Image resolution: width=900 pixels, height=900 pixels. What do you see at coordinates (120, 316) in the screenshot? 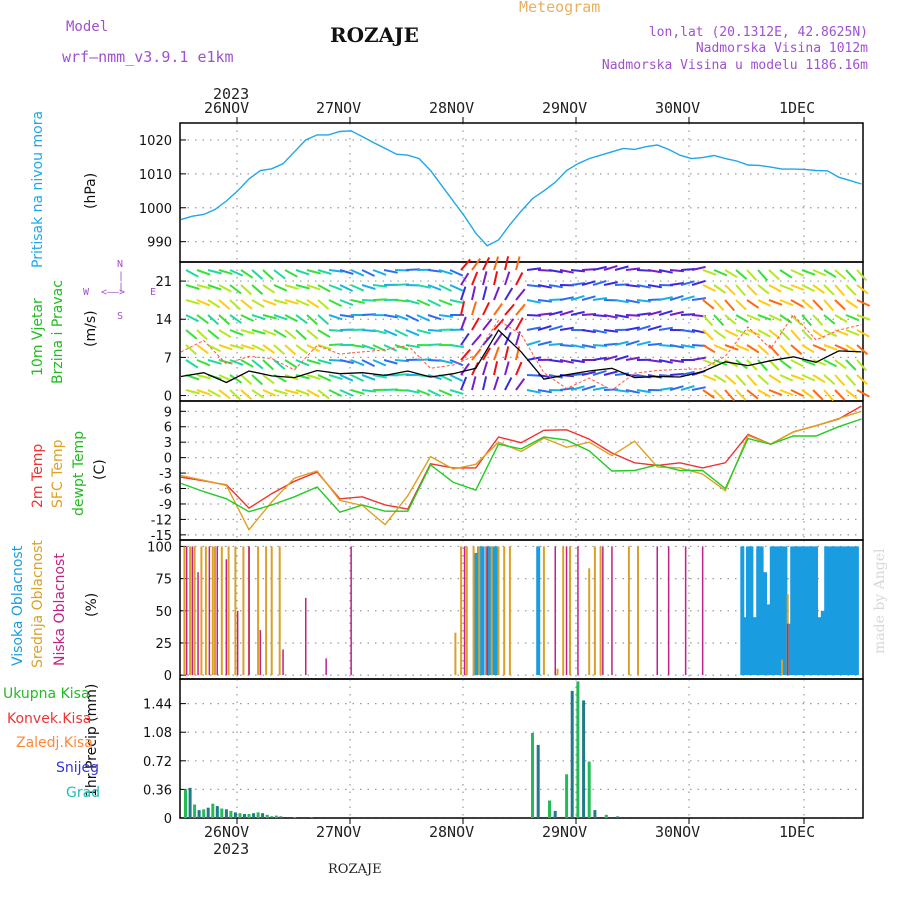
I see `compass-s: S` at bounding box center [120, 316].